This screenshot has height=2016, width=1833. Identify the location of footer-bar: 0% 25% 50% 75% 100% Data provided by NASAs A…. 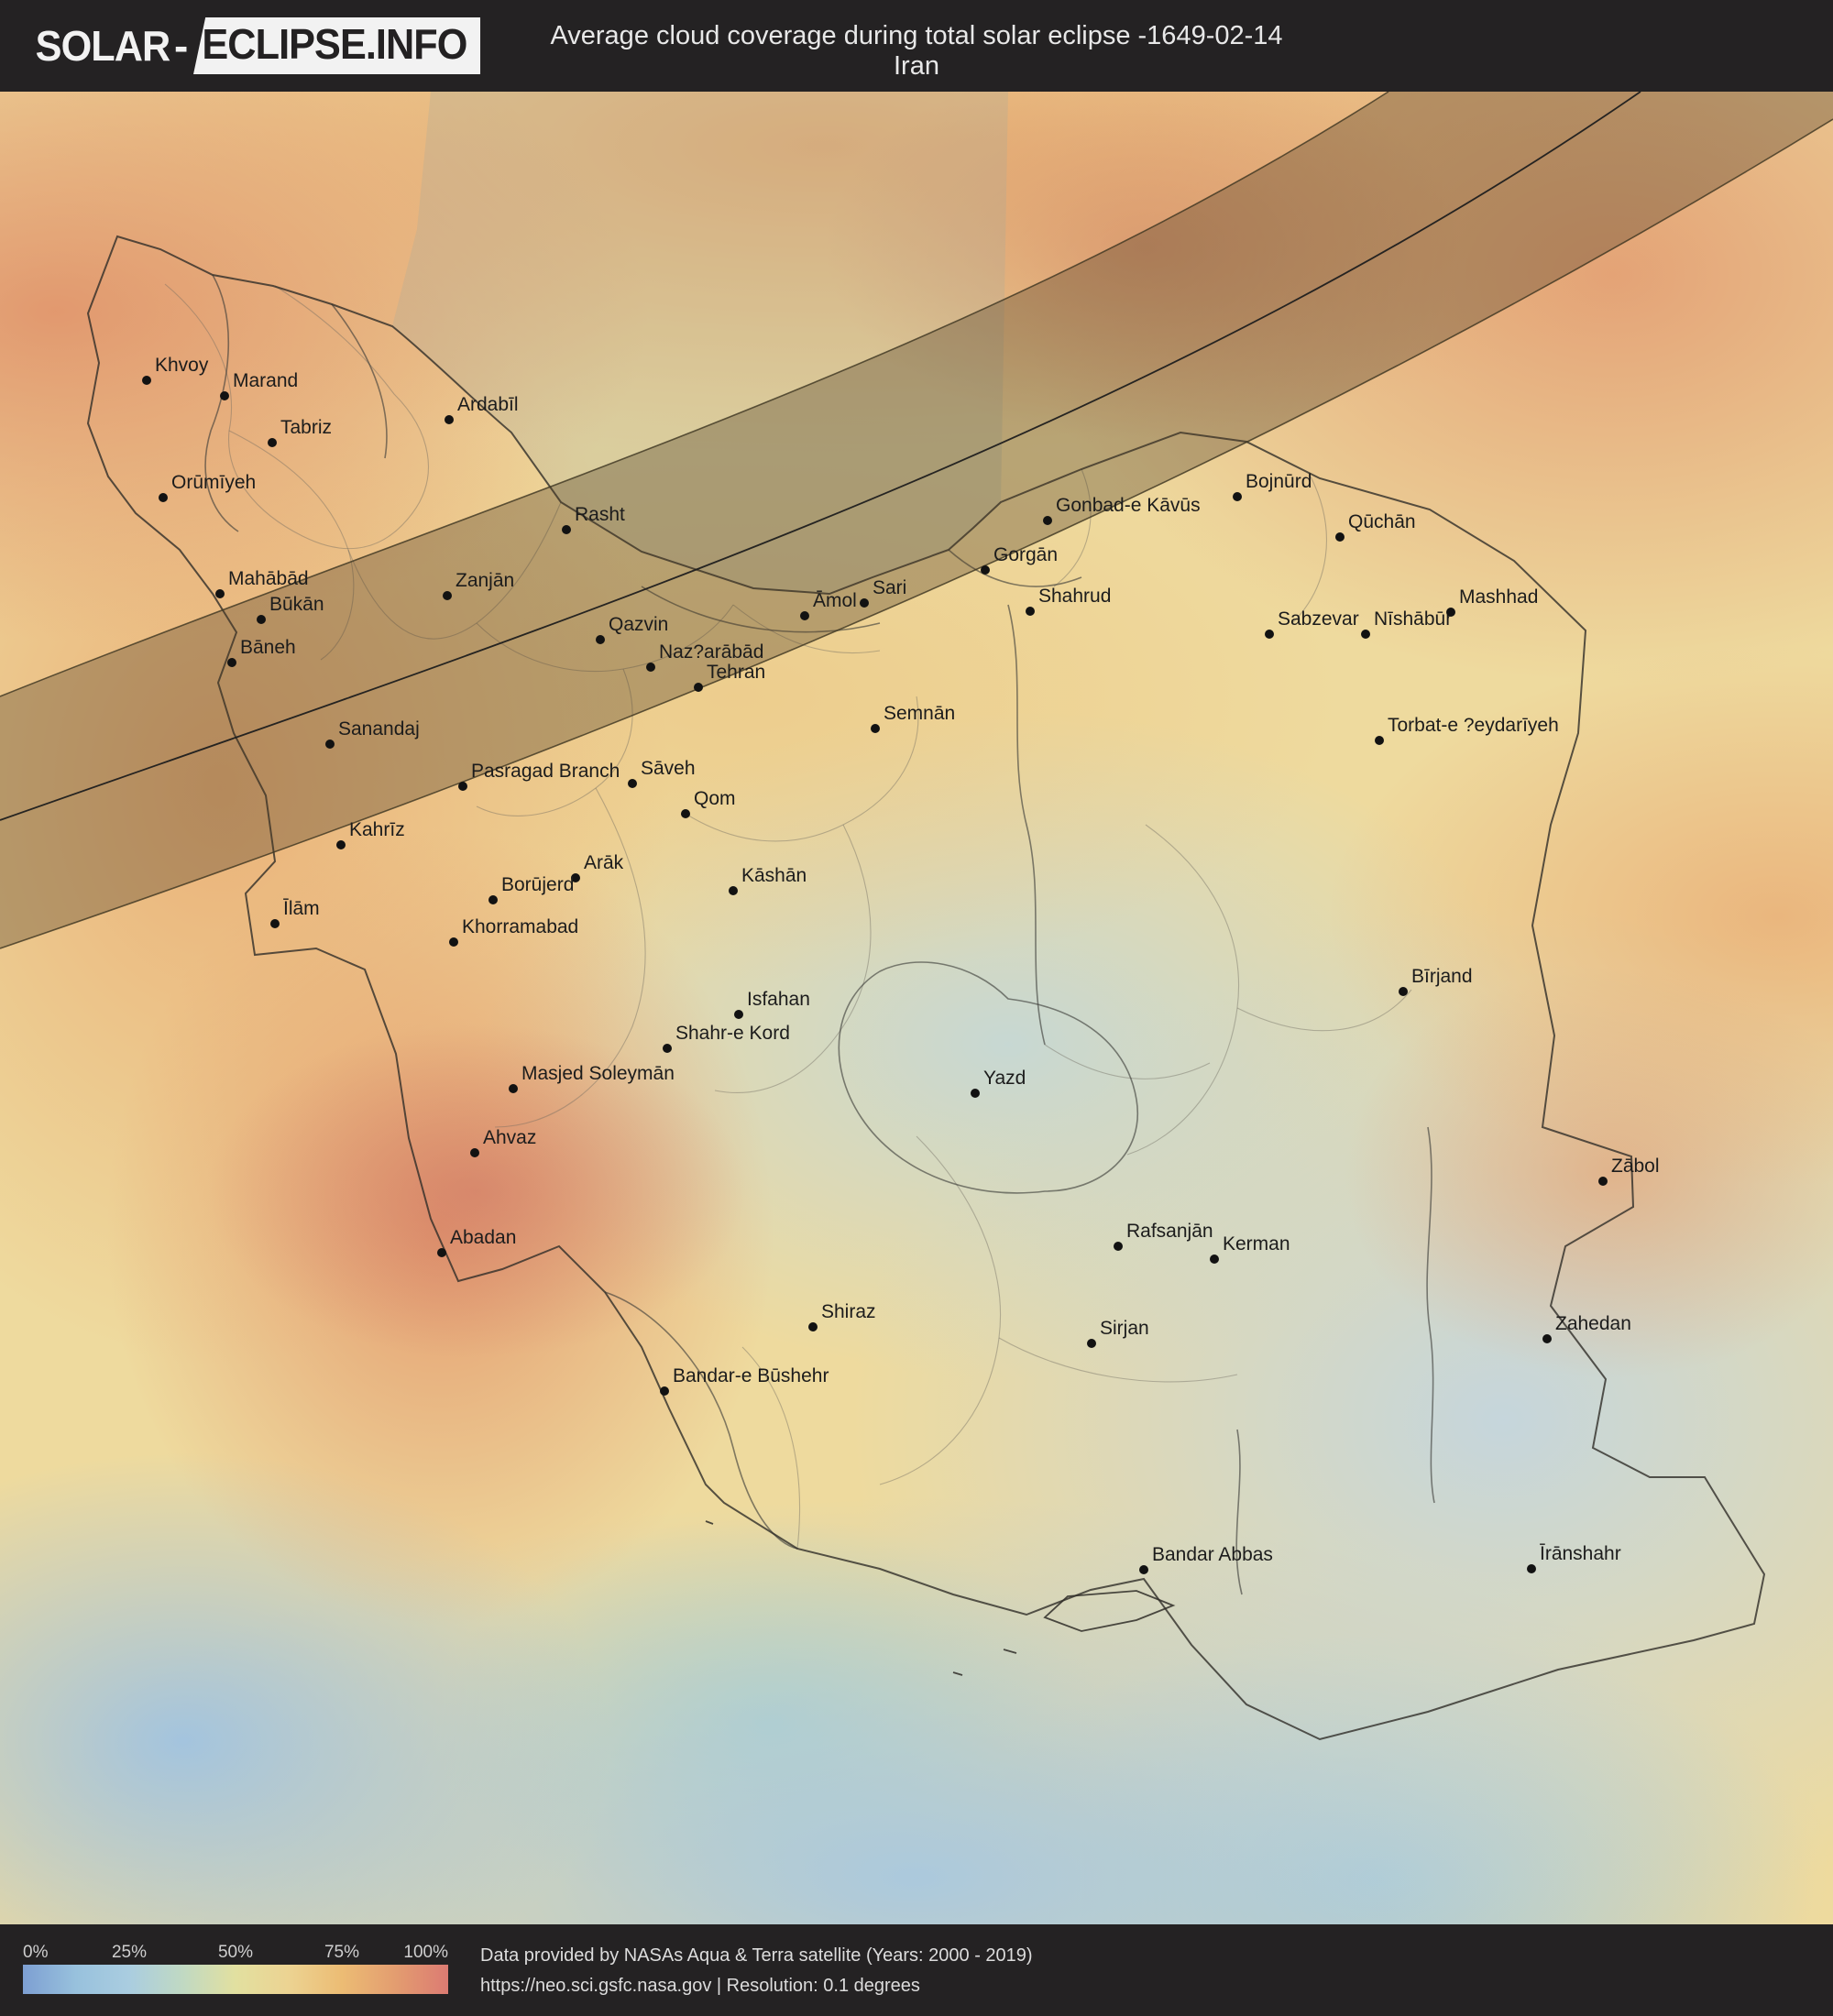
(916, 1970).